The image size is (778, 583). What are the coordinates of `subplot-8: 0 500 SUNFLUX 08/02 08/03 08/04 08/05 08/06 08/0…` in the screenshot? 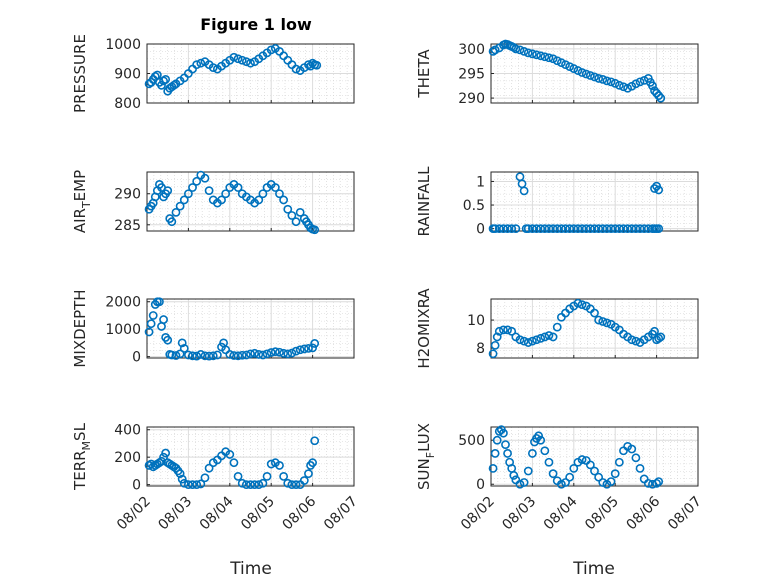 It's located at (560, 478).